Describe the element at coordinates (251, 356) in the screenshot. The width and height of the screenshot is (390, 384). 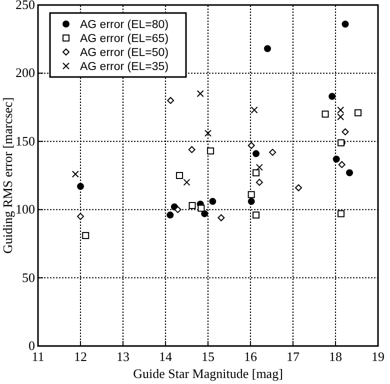
I see `x-tick-label: 16` at that location.